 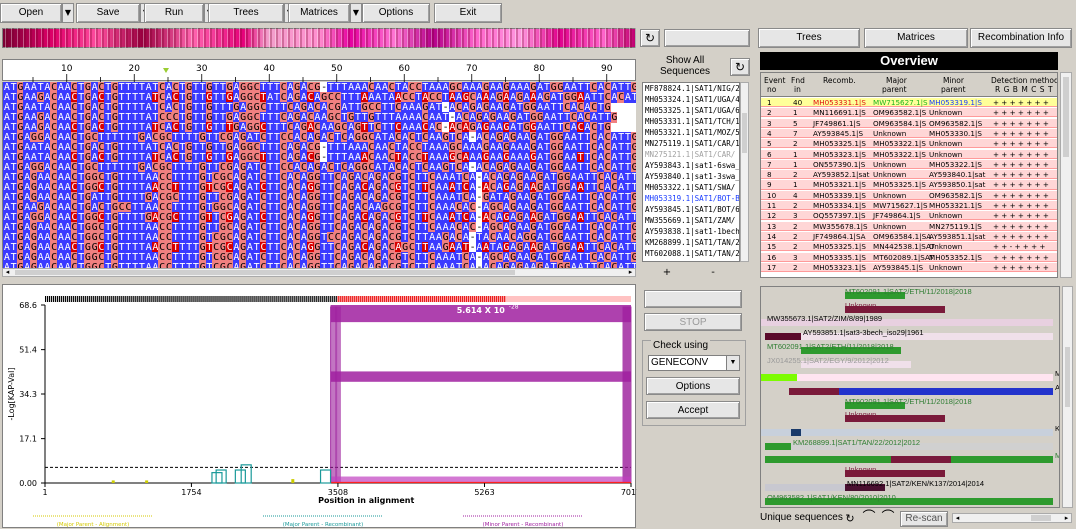 I want to click on alignment-hscrollbar: ◂ ▸, so click(x=319, y=272).